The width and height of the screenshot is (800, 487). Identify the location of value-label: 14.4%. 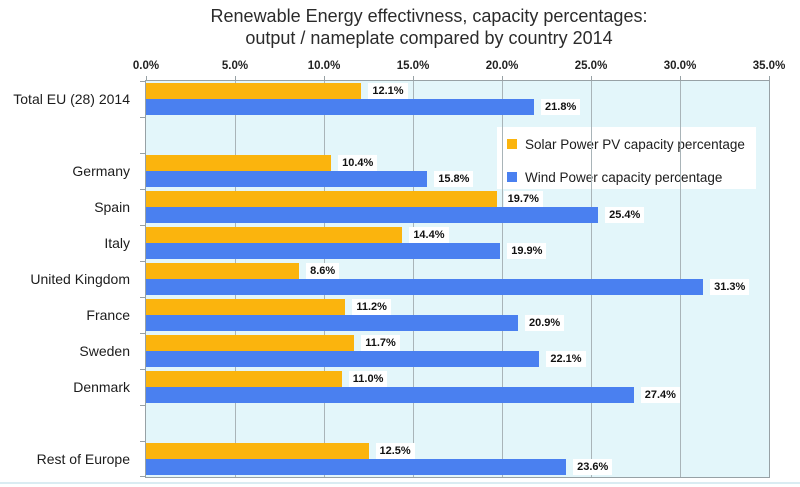
(429, 235).